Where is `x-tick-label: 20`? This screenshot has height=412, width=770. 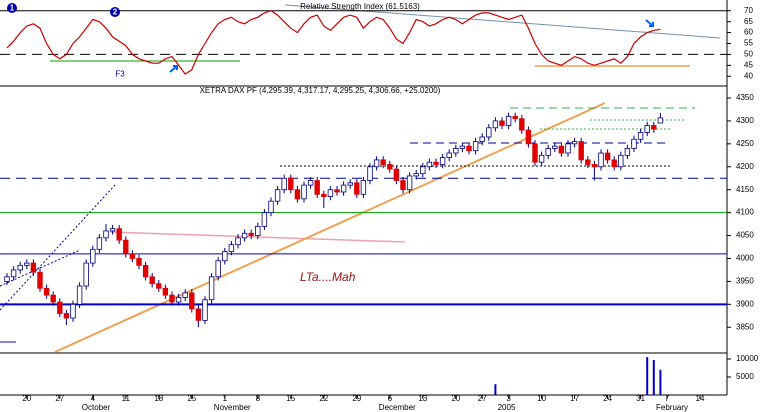 x-tick-label: 20 is located at coordinates (455, 398).